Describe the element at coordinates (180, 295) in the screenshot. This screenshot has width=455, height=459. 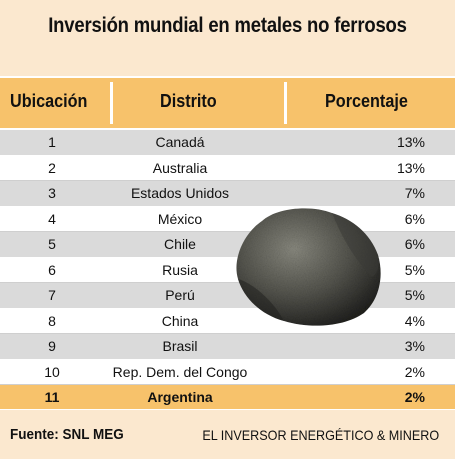
I see `district-cell: Perú` at that location.